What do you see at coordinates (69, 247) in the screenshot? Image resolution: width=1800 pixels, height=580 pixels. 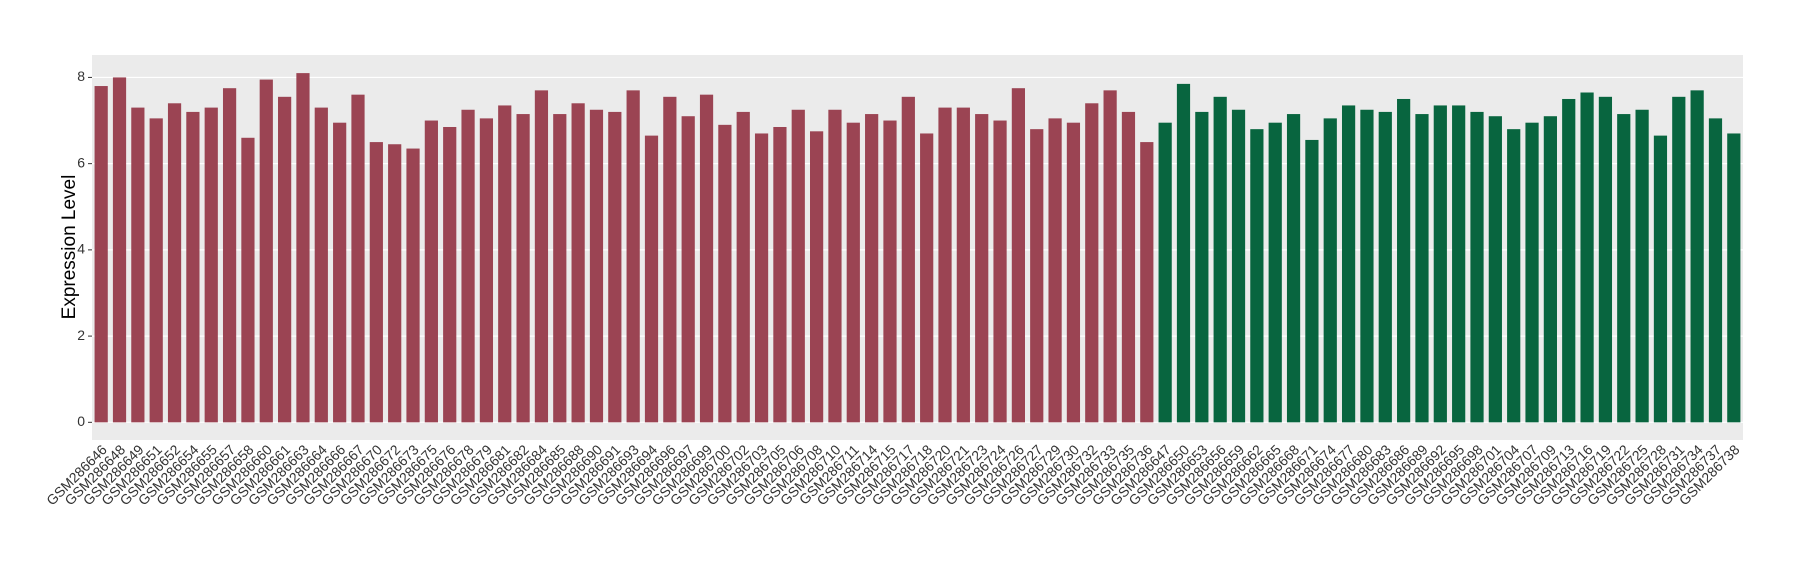 I see `y-axis-title: Expression Level` at bounding box center [69, 247].